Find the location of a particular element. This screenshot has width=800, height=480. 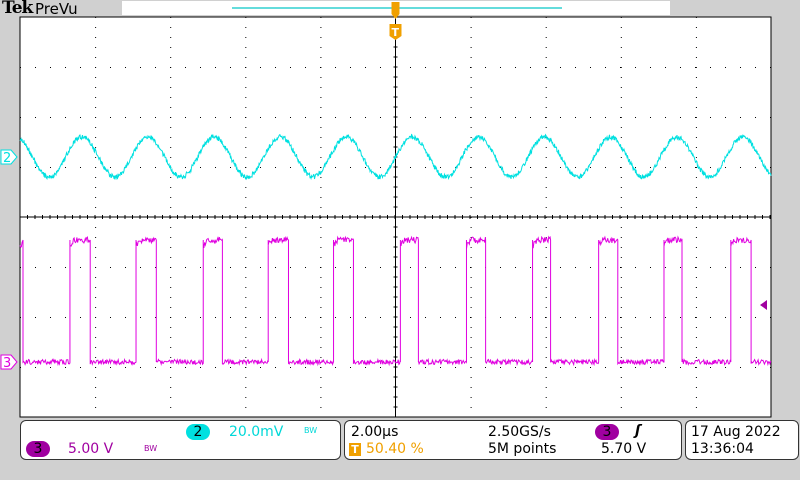

horizontal-scale: 2.00µs is located at coordinates (374, 432).